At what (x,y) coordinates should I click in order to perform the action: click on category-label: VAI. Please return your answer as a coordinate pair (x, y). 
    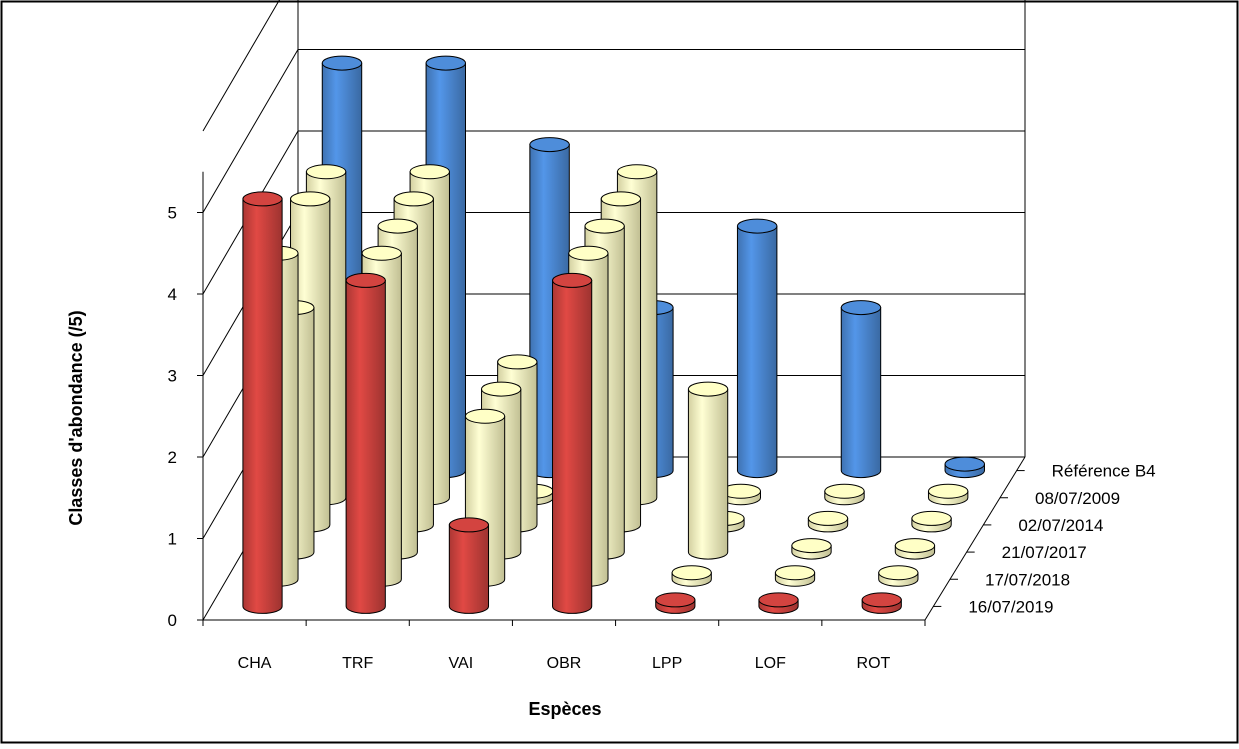
    Looking at the image, I should click on (461, 663).